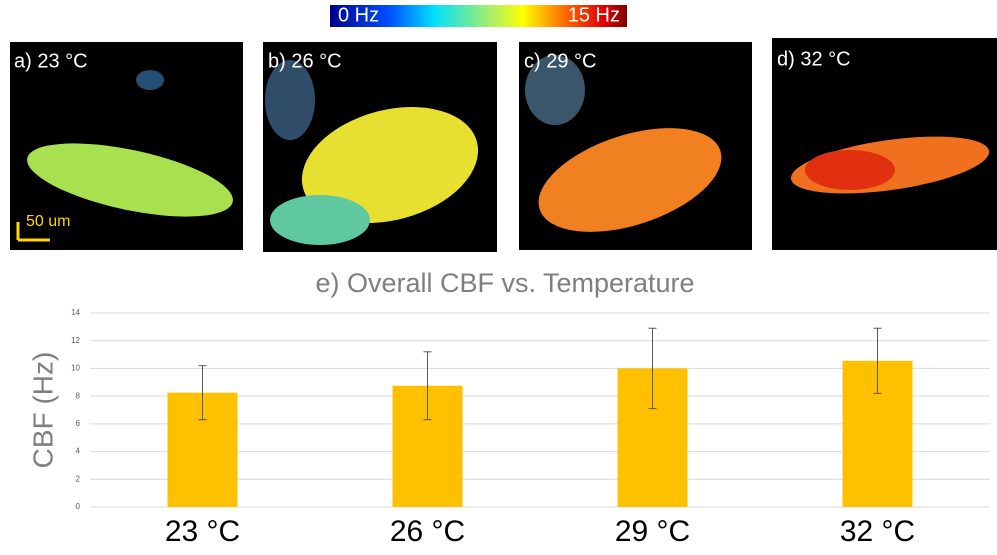  Describe the element at coordinates (814, 59) in the screenshot. I see `panel-label: d) 32 °C` at that location.